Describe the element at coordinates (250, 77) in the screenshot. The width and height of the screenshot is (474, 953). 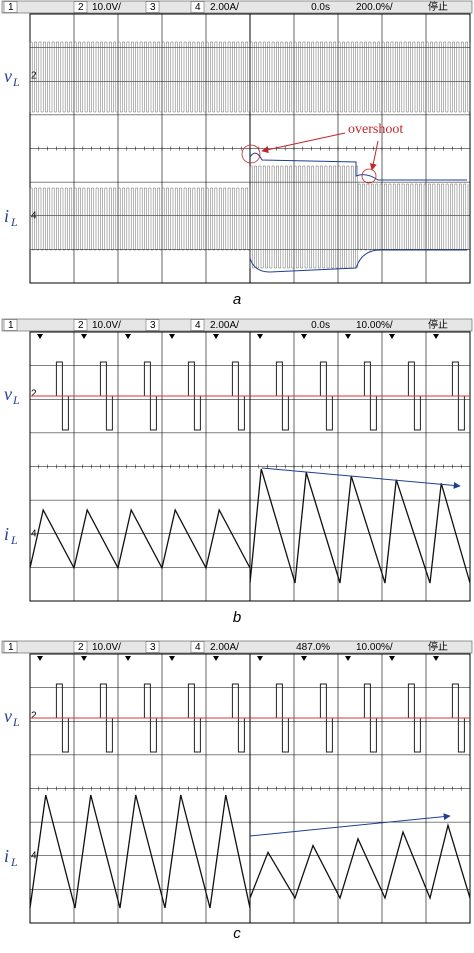
I see `voltage-trace` at that location.